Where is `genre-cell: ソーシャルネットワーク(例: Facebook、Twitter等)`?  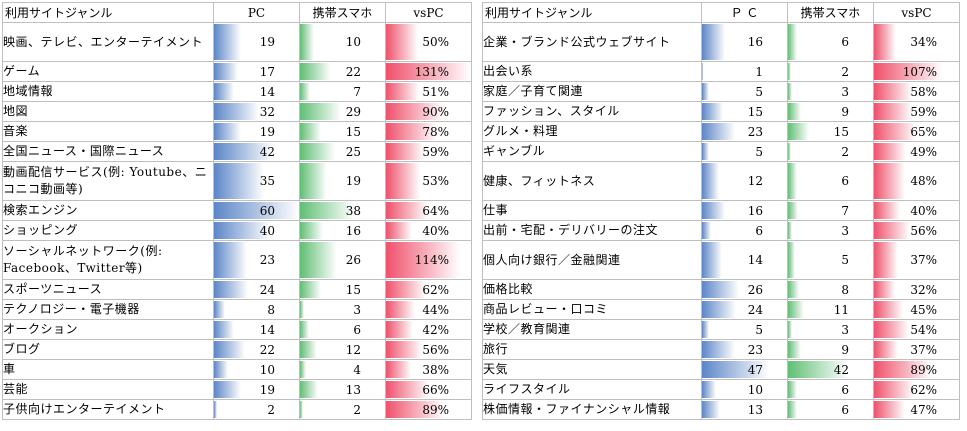 genre-cell: ソーシャルネットワーク(例: Facebook、Twitter等) is located at coordinates (108, 260).